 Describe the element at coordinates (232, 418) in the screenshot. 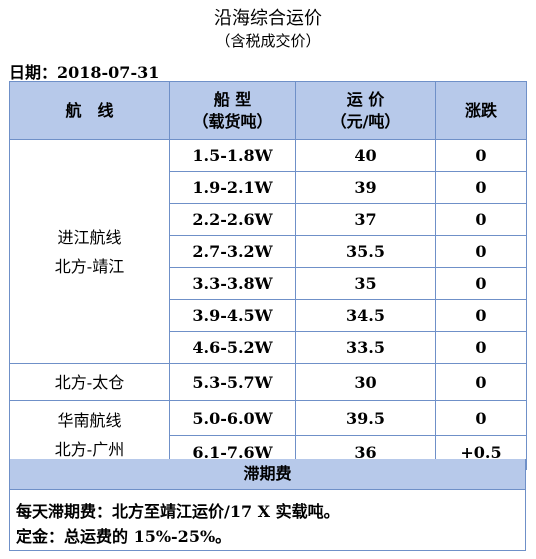

I see `ship-type-cell: 5.0-6.0W` at that location.